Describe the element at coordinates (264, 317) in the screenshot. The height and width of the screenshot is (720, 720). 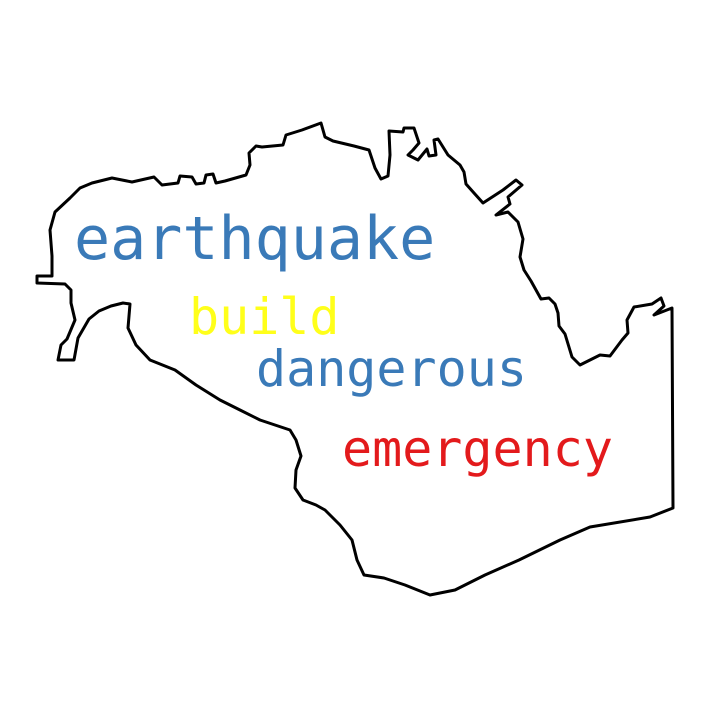
I see `word-build: build` at that location.